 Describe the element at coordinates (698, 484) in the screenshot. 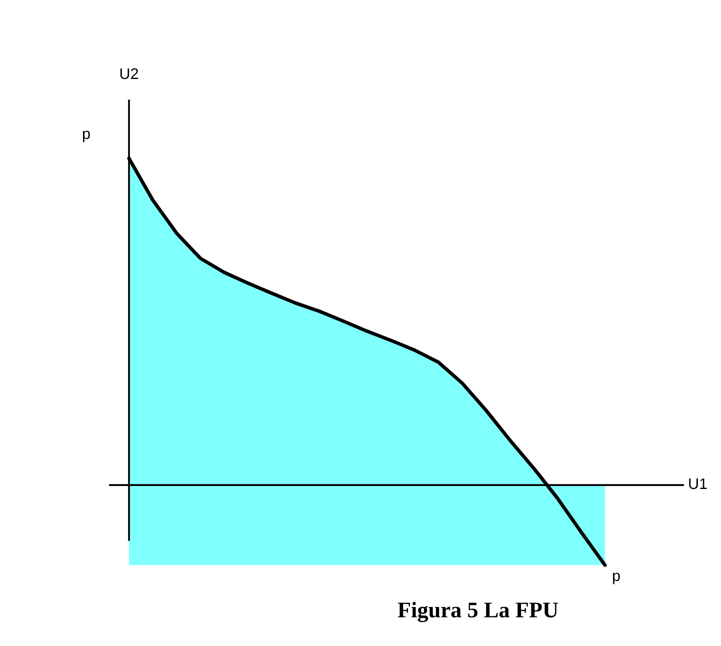

I see `x-axis-title: U1` at that location.